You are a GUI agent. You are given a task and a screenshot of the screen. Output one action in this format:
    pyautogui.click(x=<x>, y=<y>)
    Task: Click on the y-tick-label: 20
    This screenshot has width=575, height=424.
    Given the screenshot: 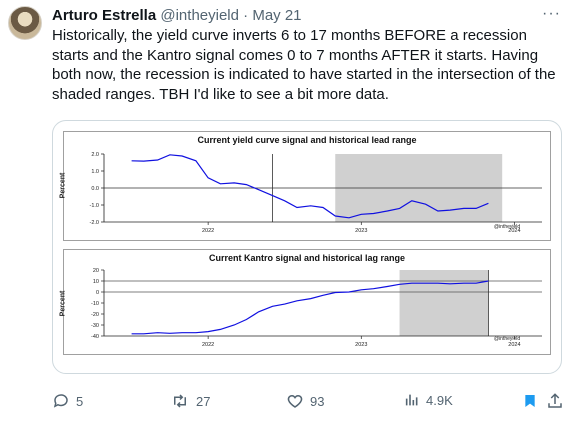 What is the action you would take?
    pyautogui.click(x=96, y=271)
    